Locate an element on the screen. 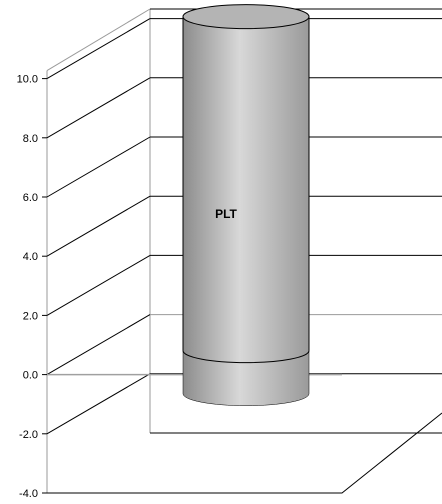  floor-edge is located at coordinates (244, 453).